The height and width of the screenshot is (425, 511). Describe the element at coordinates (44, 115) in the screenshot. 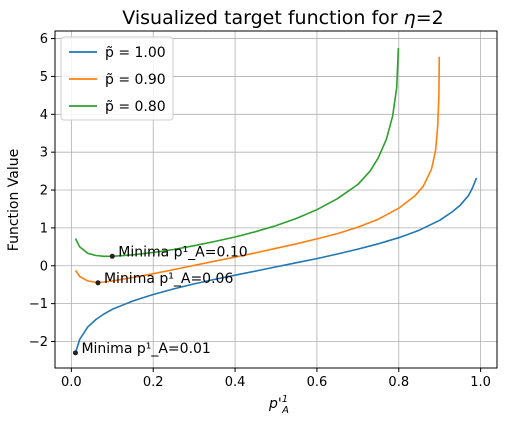

I see `y-tick-label: 4` at that location.